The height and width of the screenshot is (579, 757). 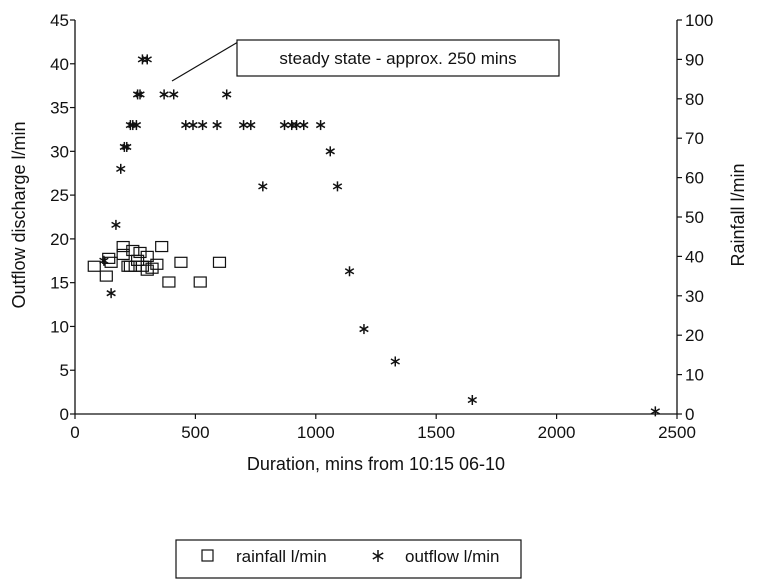 I want to click on y2-tick-label: 80, so click(x=694, y=99).